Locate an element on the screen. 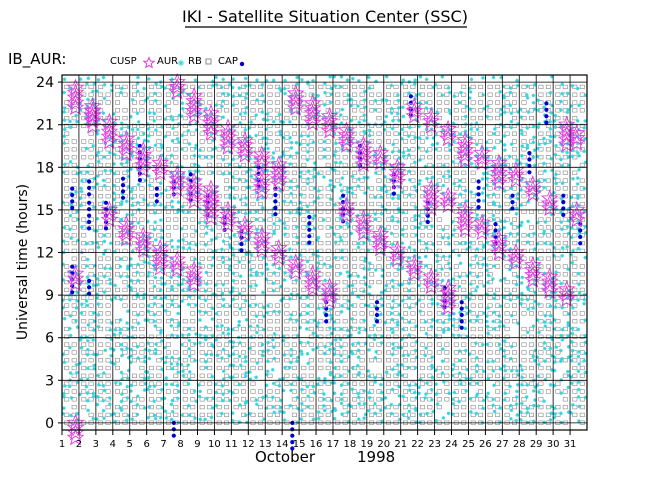  x-tick-label: 22 is located at coordinates (417, 444).